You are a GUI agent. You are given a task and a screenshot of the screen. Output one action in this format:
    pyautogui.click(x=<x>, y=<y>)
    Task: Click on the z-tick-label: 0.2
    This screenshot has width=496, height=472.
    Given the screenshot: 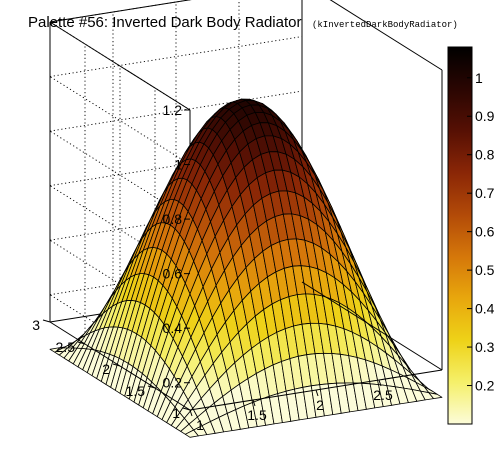 What is the action you would take?
    pyautogui.click(x=173, y=383)
    